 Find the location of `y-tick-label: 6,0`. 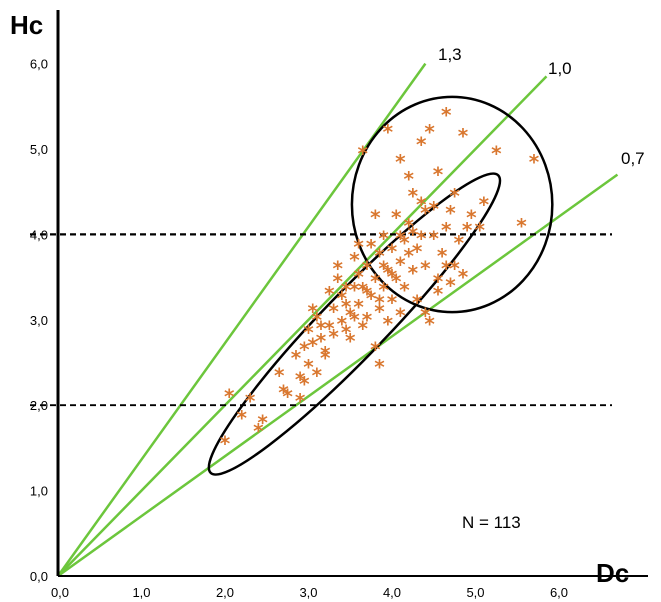

y-tick-label: 6,0 is located at coordinates (39, 64).